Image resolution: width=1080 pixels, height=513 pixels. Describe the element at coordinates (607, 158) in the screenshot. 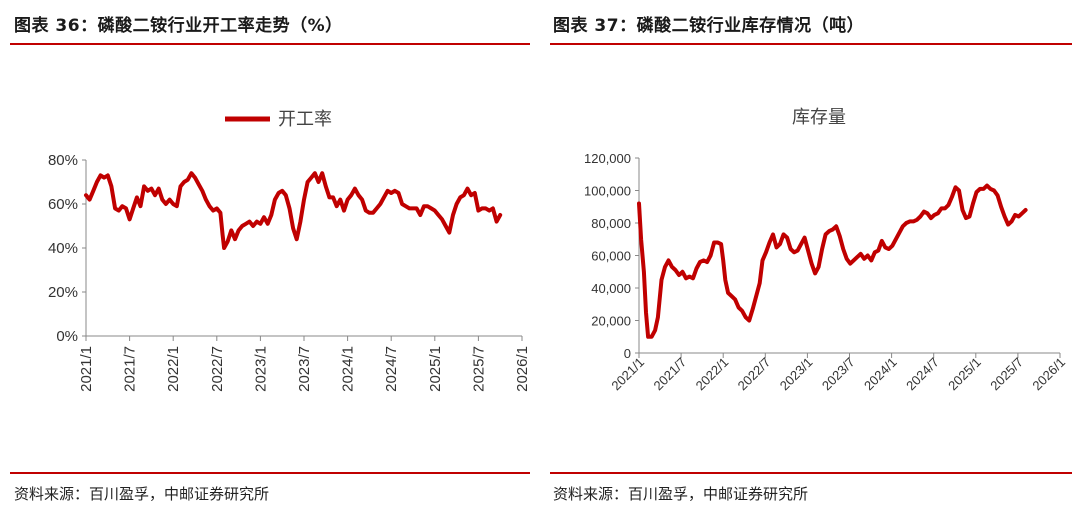

I see `y-tick-label: 120,000` at that location.